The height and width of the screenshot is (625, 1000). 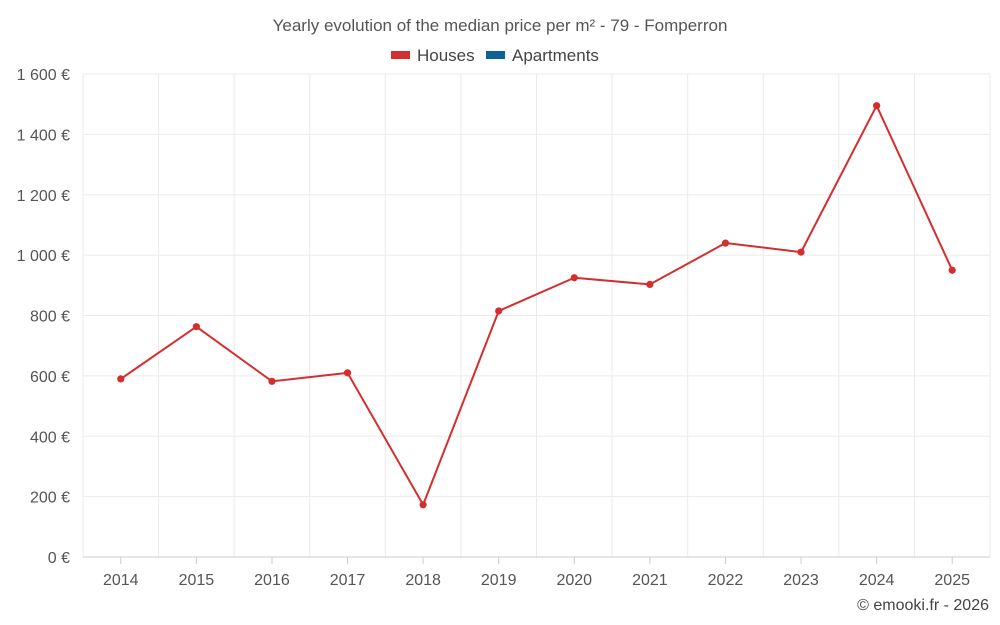 I want to click on credit-text: © emooki.fr - 2026, so click(x=923, y=605).